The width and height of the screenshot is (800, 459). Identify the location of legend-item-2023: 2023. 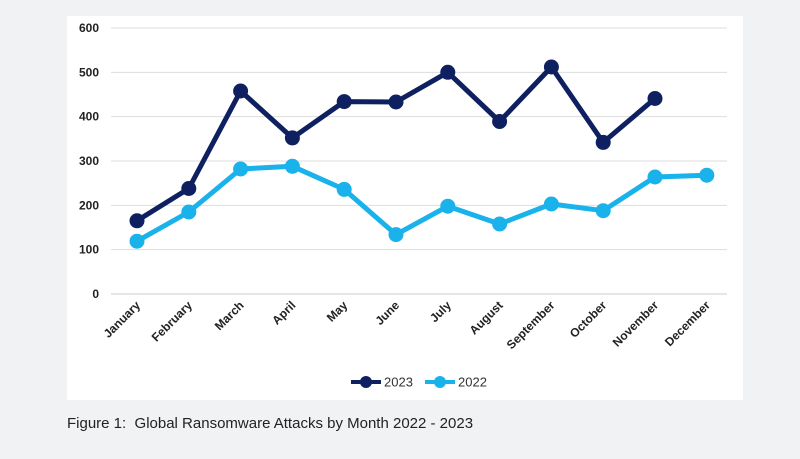
(382, 382).